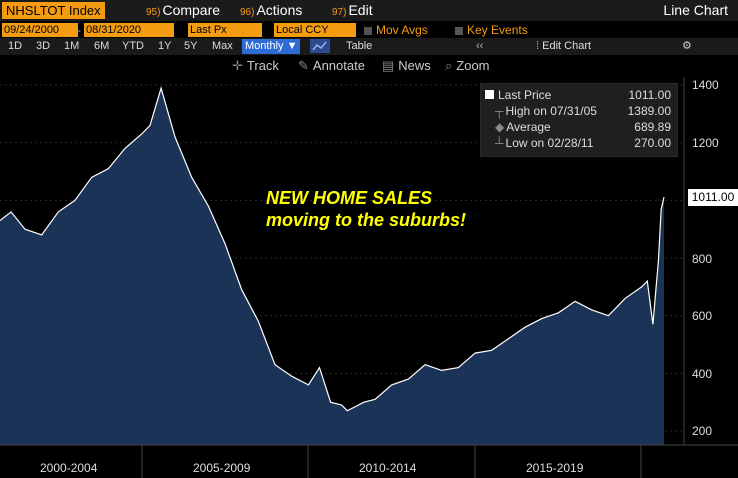 The height and width of the screenshot is (478, 738). I want to click on currency-select: Local CCY, so click(315, 30).